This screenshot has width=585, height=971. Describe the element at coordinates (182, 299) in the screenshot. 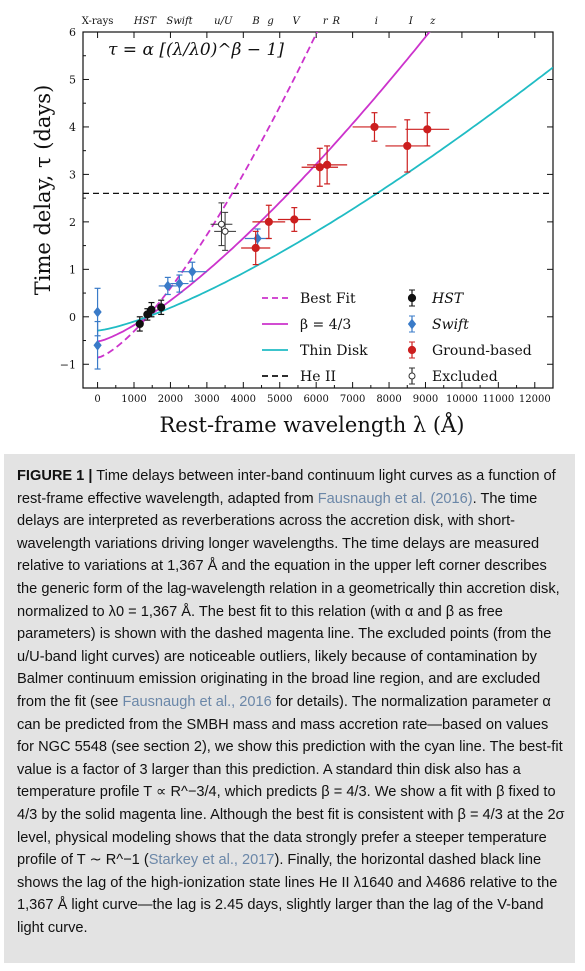

I see `series-swift` at that location.